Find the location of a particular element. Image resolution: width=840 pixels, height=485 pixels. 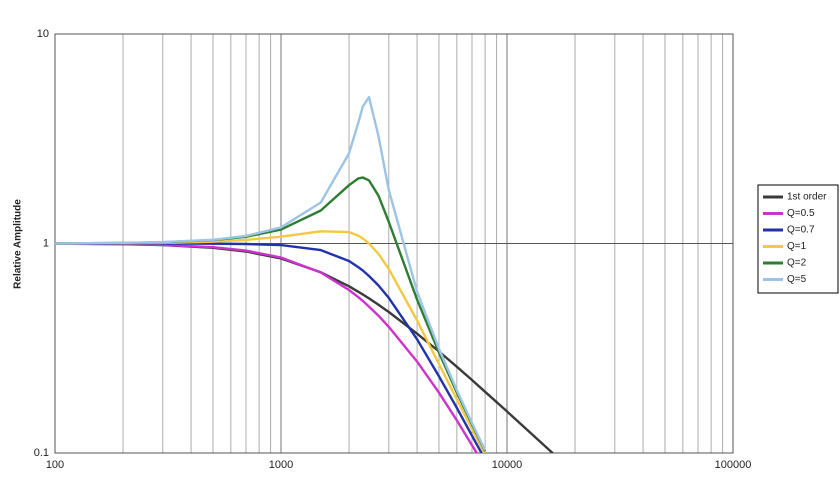

y-tick-label: 1 is located at coordinates (46, 243).